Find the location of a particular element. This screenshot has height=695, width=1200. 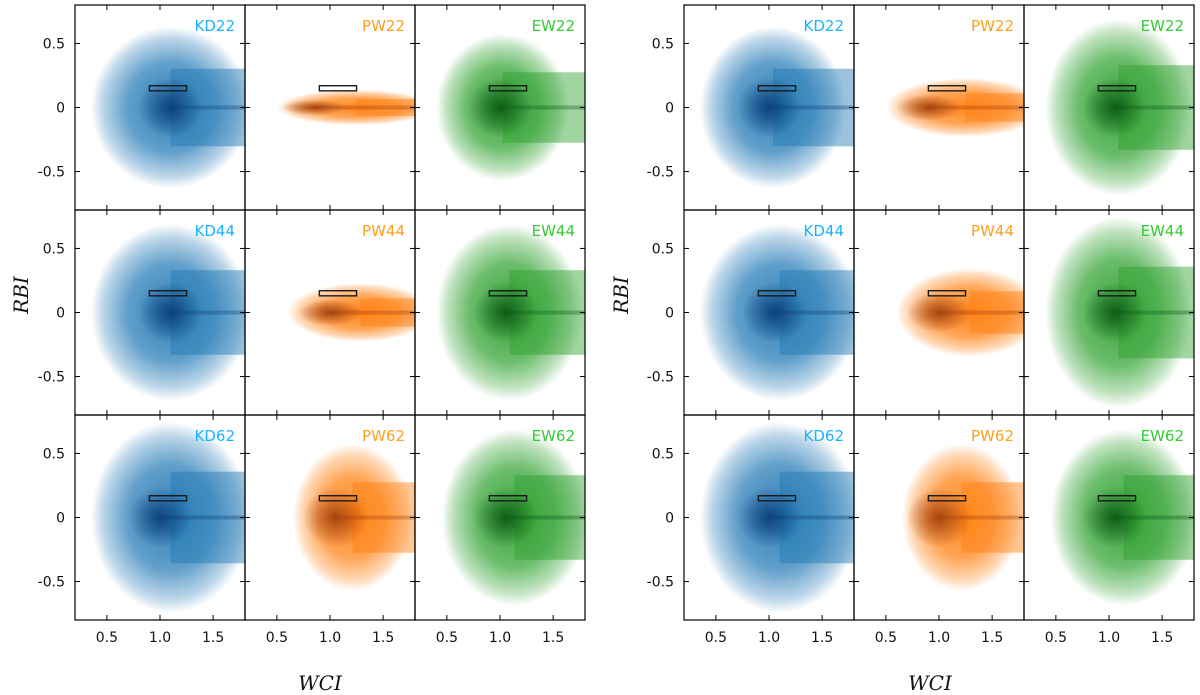

density-kd22 is located at coordinates (167, 107).